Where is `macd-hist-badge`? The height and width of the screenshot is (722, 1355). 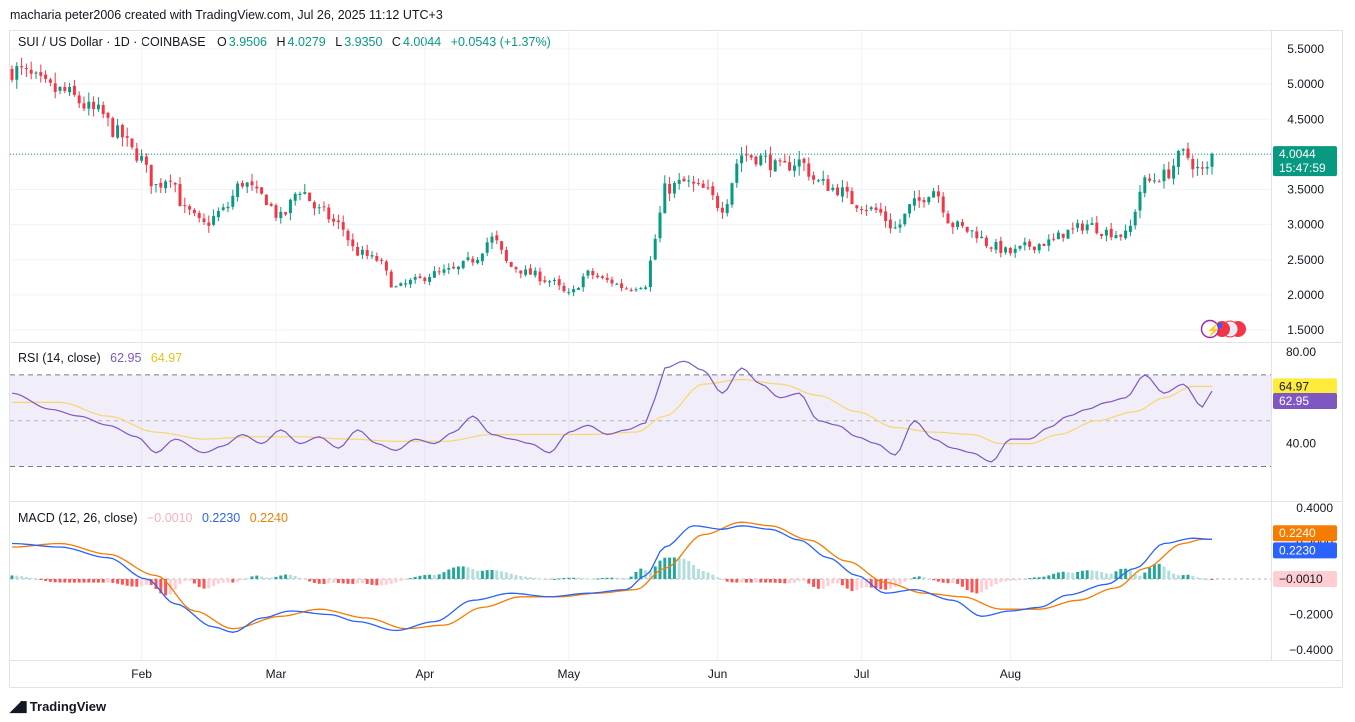
macd-hist-badge is located at coordinates (1305, 579).